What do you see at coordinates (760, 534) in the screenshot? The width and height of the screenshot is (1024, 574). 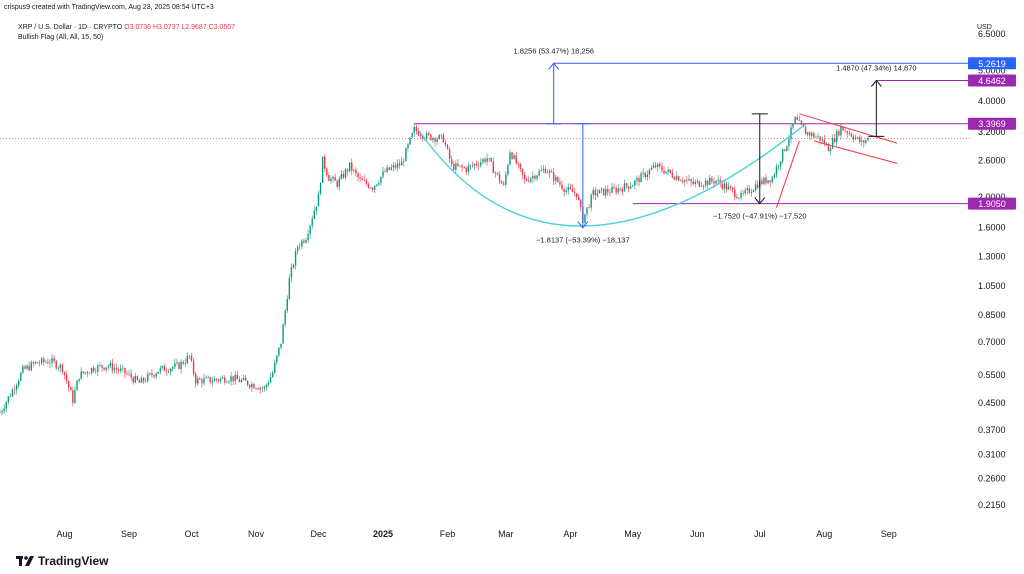 I see `x-tick-label: Jul` at bounding box center [760, 534].